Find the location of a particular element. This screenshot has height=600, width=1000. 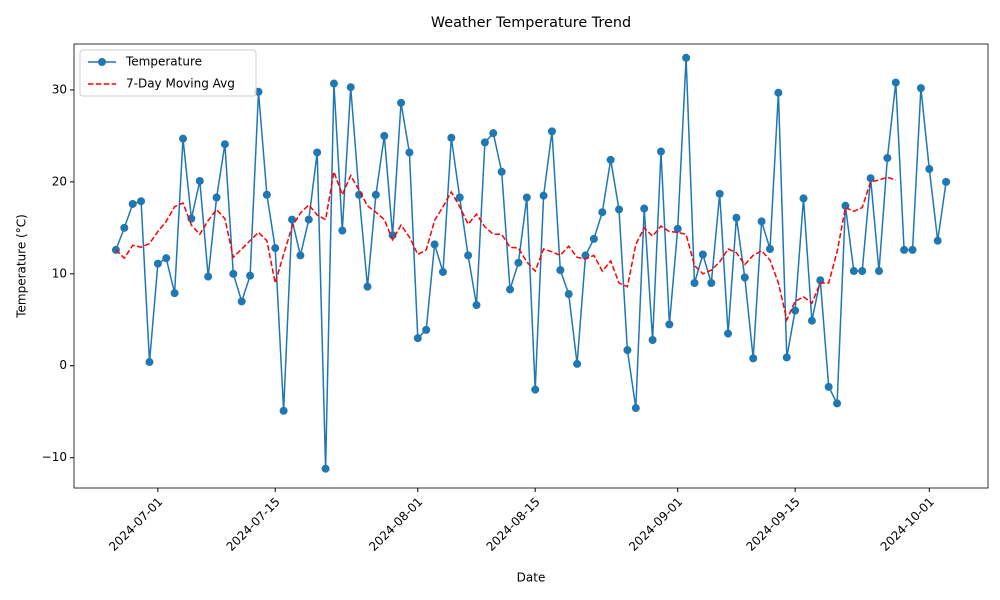

x-tick-label: 2024-08-15 is located at coordinates (513, 524).